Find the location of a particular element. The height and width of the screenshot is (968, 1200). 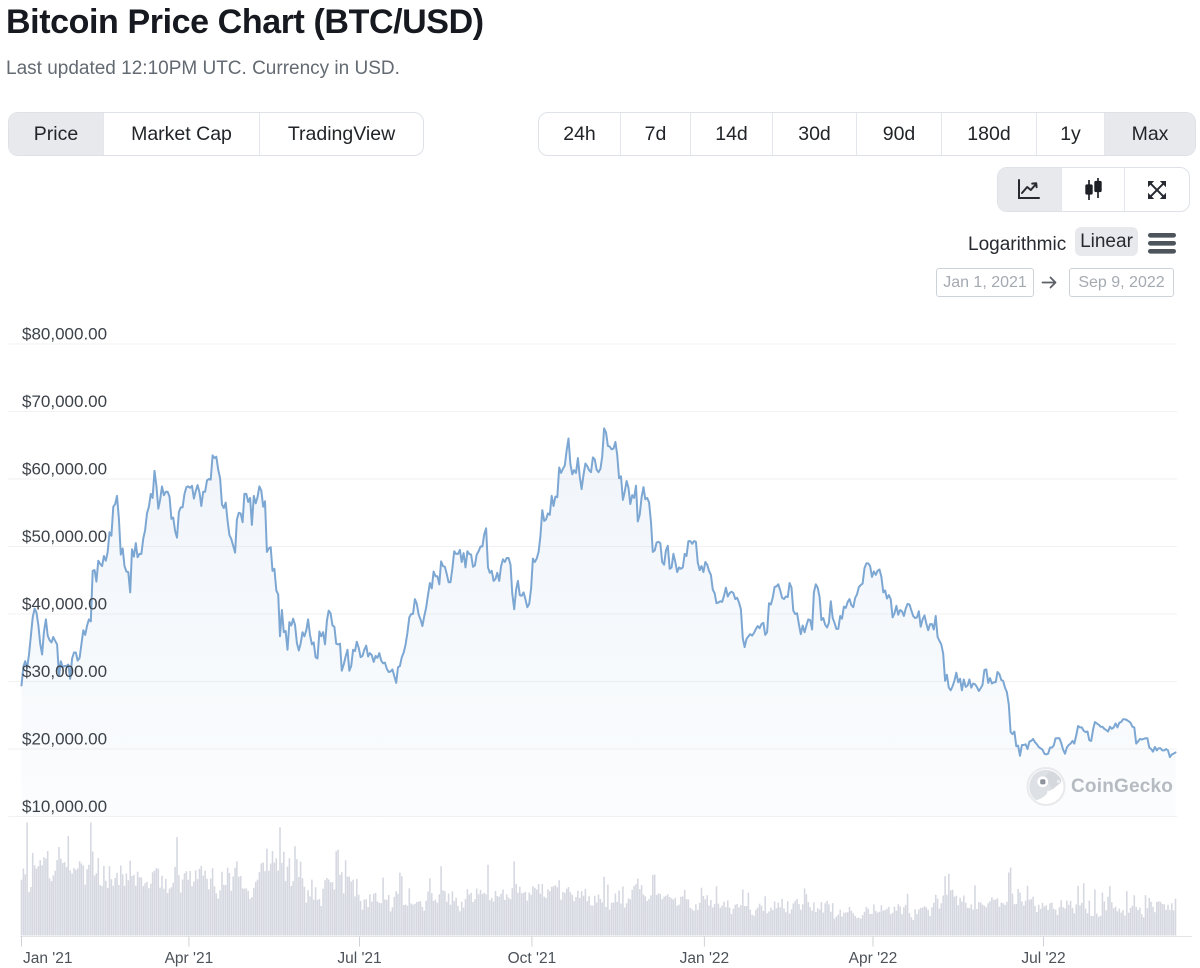

svg-text: Jan '22 is located at coordinates (705, 958).